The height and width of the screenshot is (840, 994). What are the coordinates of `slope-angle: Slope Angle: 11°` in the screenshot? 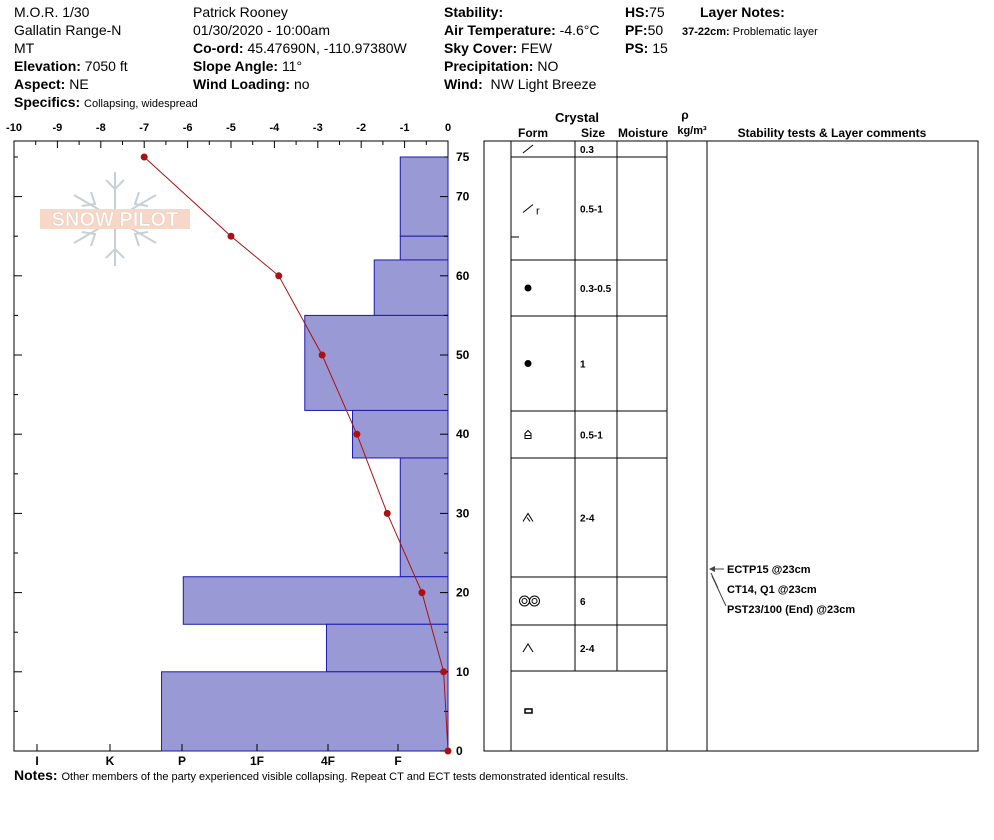 It's located at (300, 66).